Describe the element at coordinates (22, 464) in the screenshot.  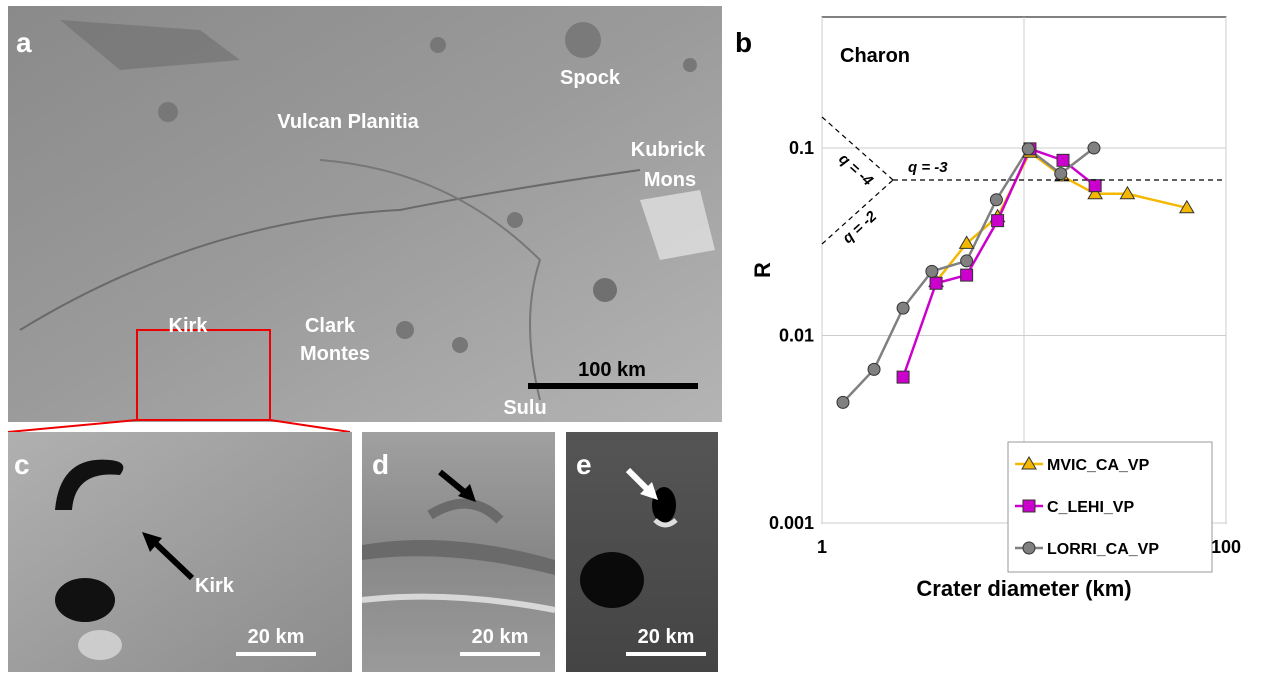
I see `panel-letter: c` at that location.